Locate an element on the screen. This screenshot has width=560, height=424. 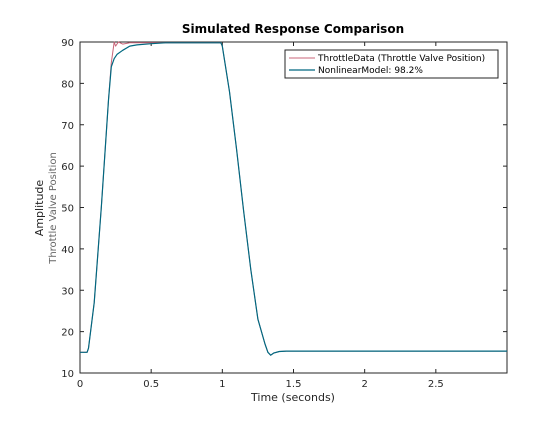
legend-label-throttle-data: ThrottleData (Throttle Valve Position) is located at coordinates (401, 59).